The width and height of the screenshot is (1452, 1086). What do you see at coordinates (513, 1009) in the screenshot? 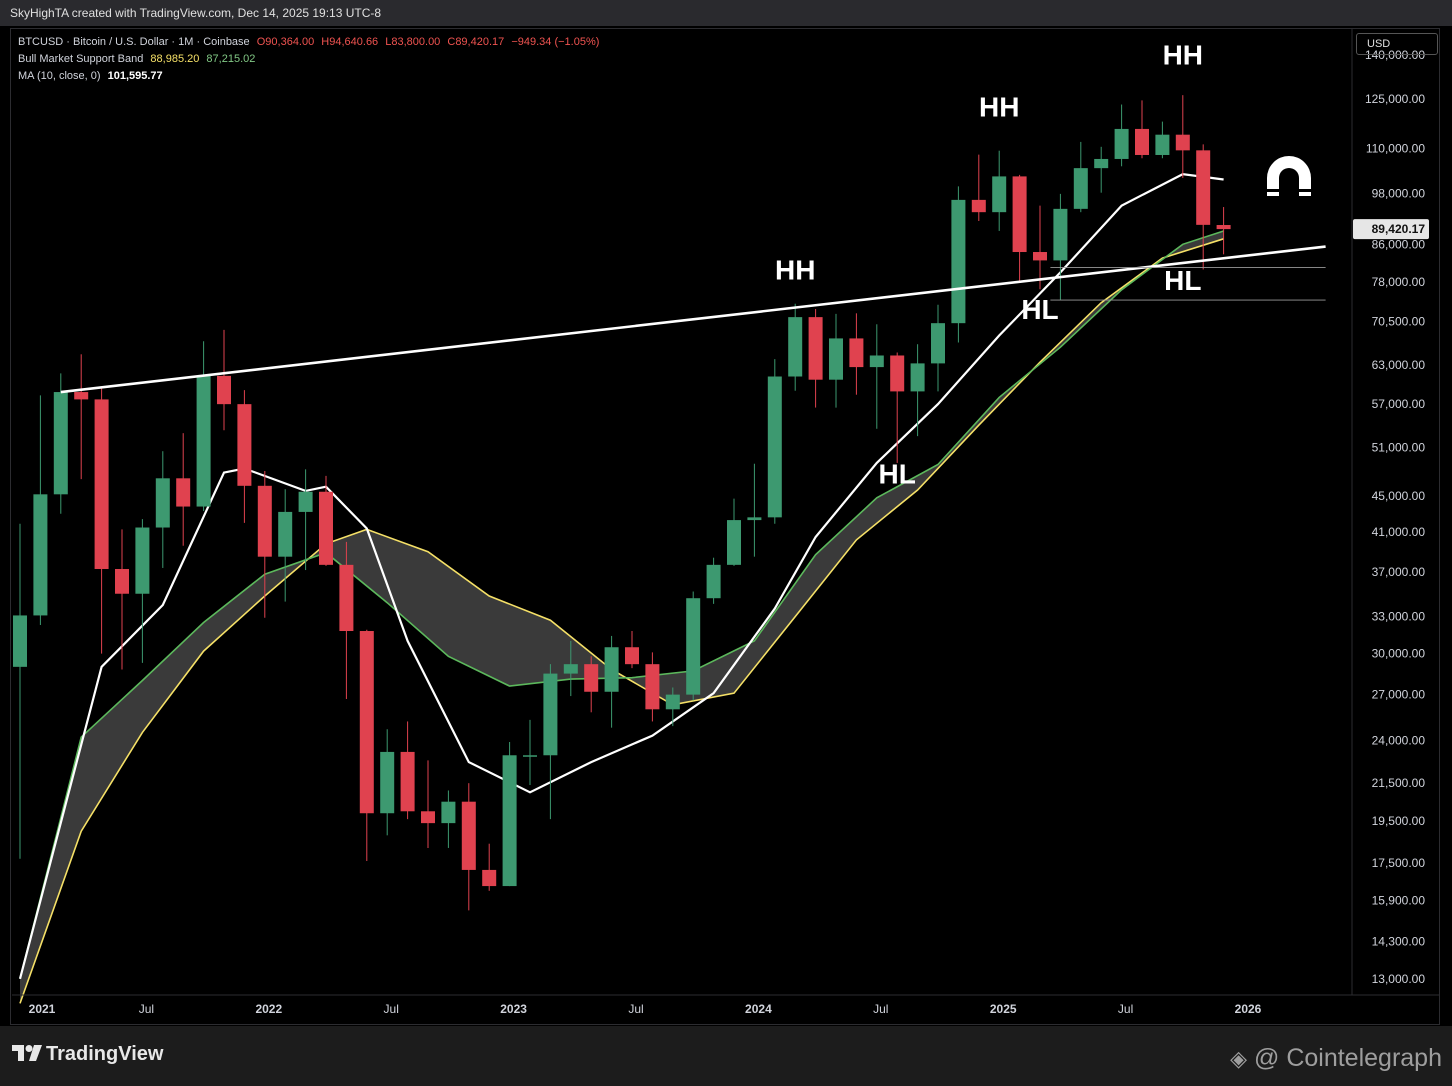
I see `time-tick-label: 2023` at bounding box center [513, 1009].